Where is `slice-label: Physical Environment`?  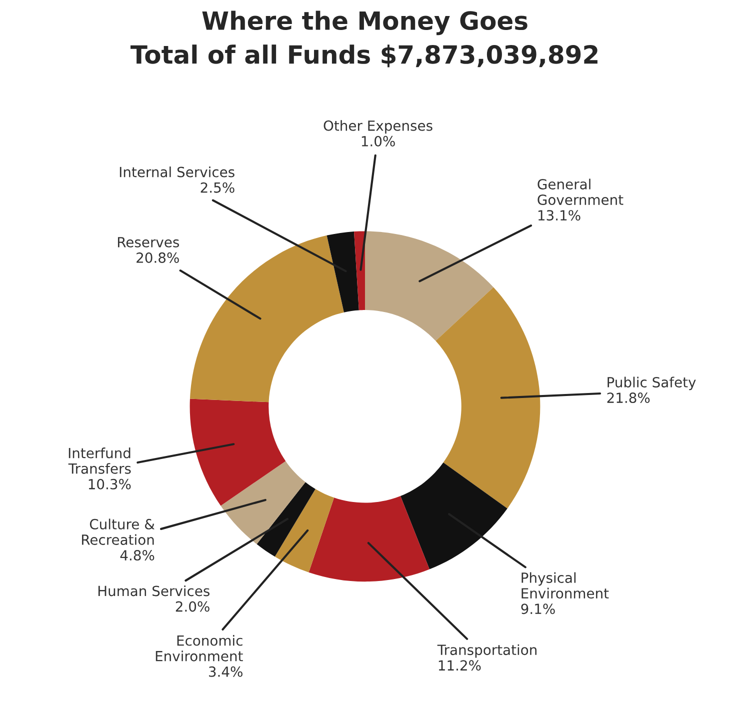
slice-label: Physical Environment is located at coordinates (565, 585).